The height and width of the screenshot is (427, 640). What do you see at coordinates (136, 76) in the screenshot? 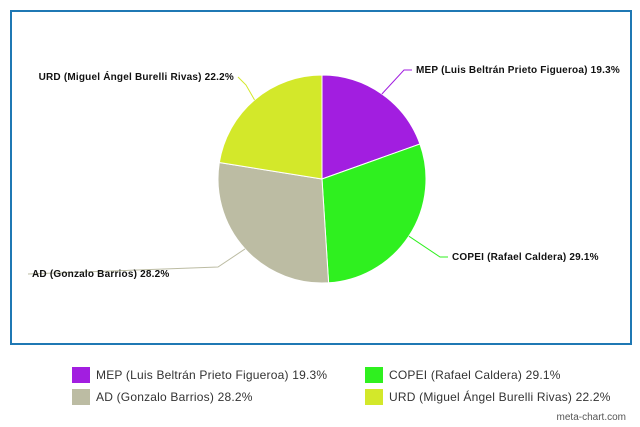
I see `slice-label-urd: URD (Miguel Ángel Burelli Rivas) 22.2%` at bounding box center [136, 76].